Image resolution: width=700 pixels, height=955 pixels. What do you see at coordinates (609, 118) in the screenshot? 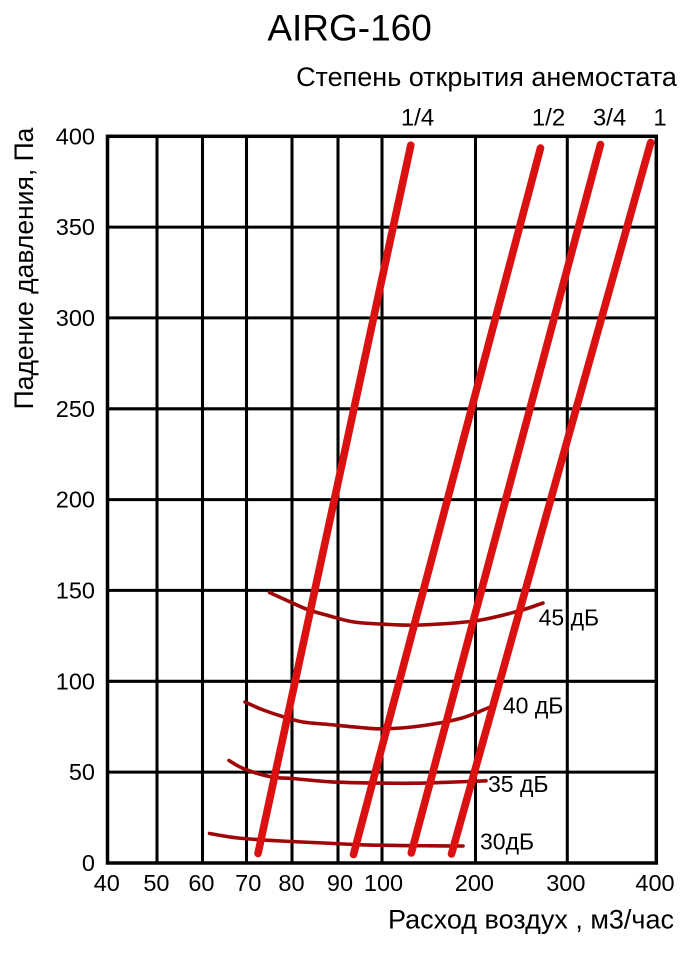
I see `svg-text: 3/4` at bounding box center [609, 118].